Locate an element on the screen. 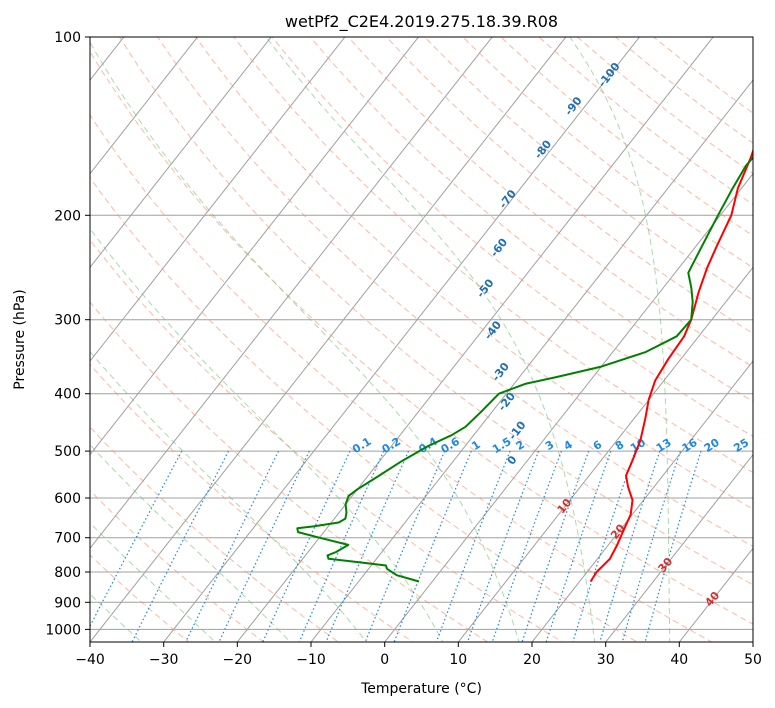  y-tick-label: 800 is located at coordinates (67, 573).